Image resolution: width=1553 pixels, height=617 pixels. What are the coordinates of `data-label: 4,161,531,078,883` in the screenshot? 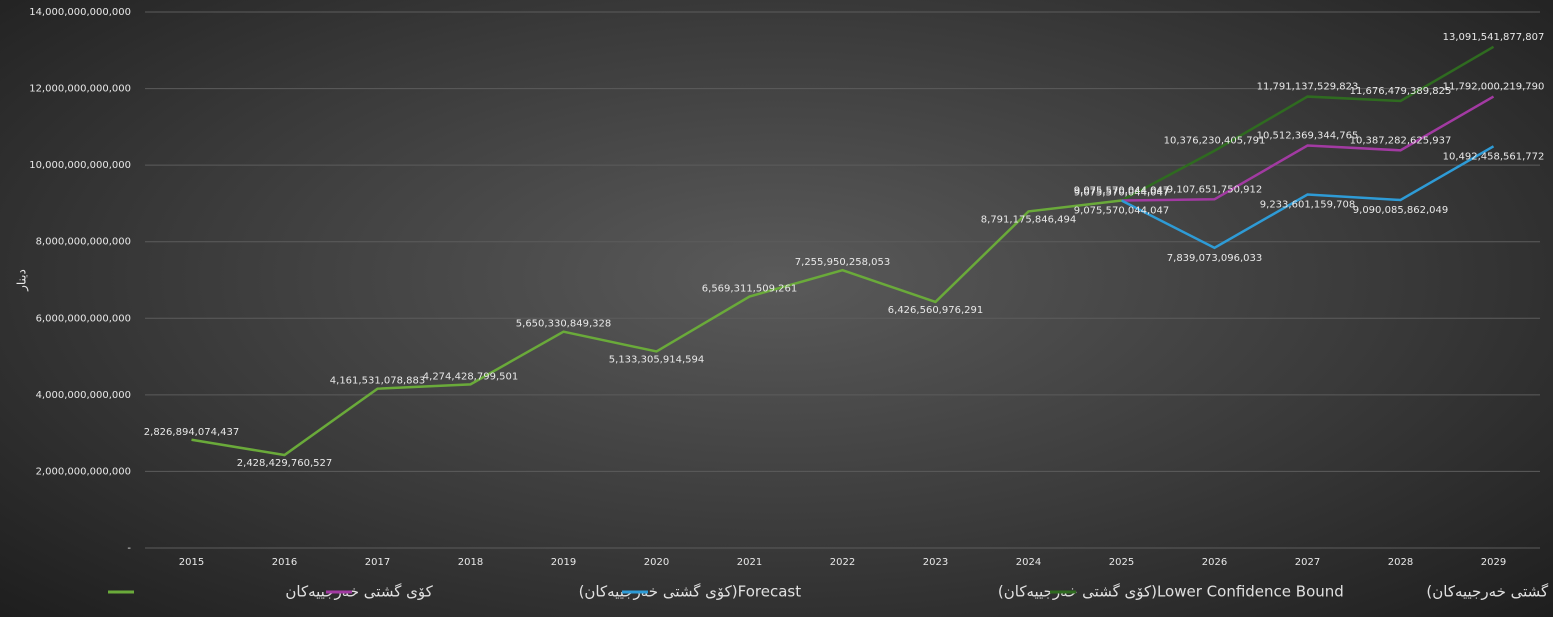 It's located at (377, 381).